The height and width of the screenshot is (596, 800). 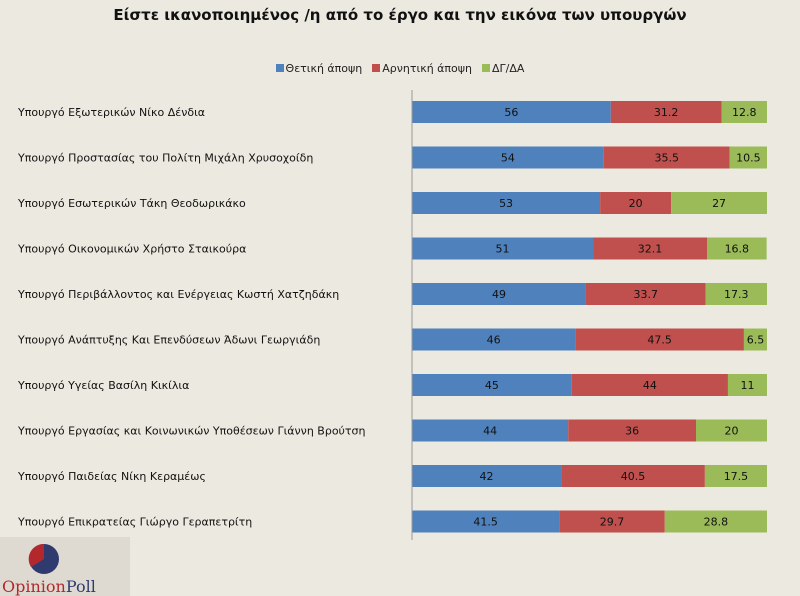 I want to click on data-label: 10.5, so click(x=748, y=158).